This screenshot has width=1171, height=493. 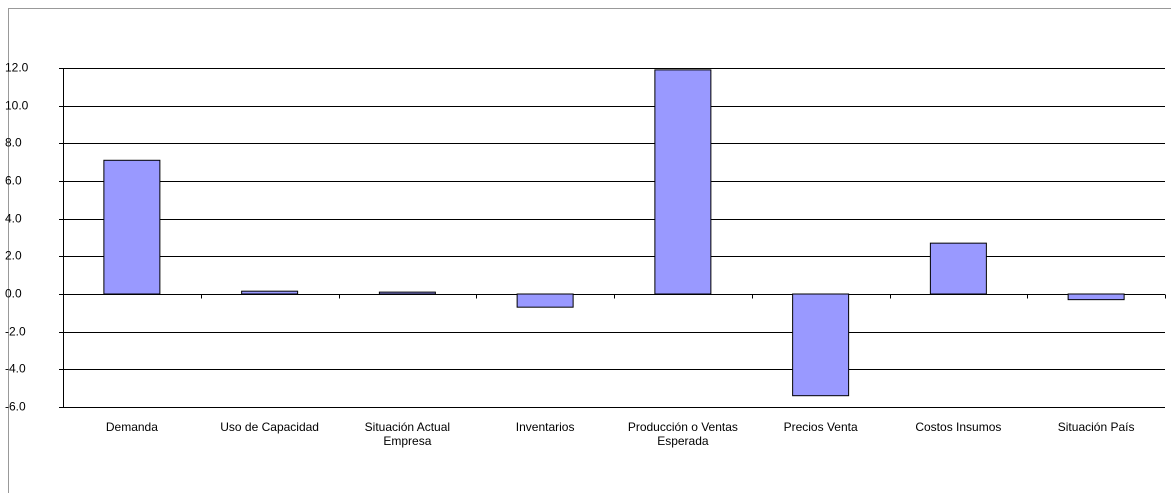 What do you see at coordinates (13, 294) in the screenshot?
I see `y-tick-label: 0.0` at bounding box center [13, 294].